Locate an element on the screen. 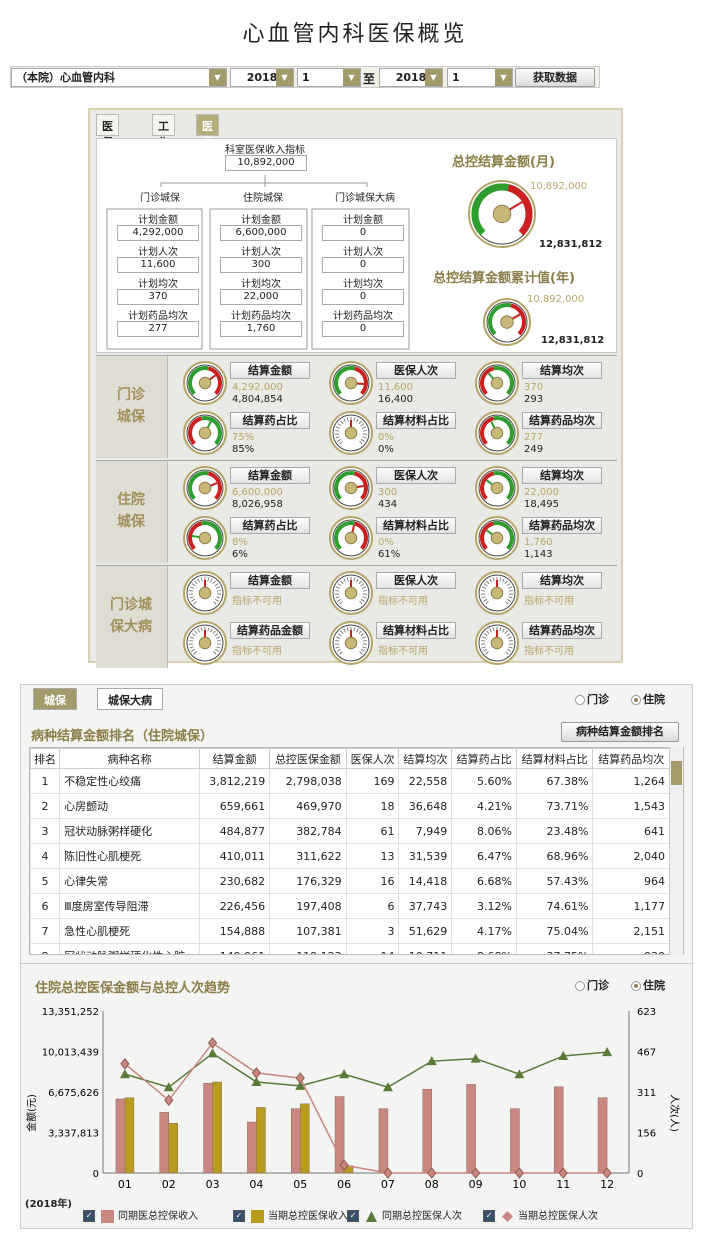  gauge-button: 结算药品金额 is located at coordinates (270, 630).